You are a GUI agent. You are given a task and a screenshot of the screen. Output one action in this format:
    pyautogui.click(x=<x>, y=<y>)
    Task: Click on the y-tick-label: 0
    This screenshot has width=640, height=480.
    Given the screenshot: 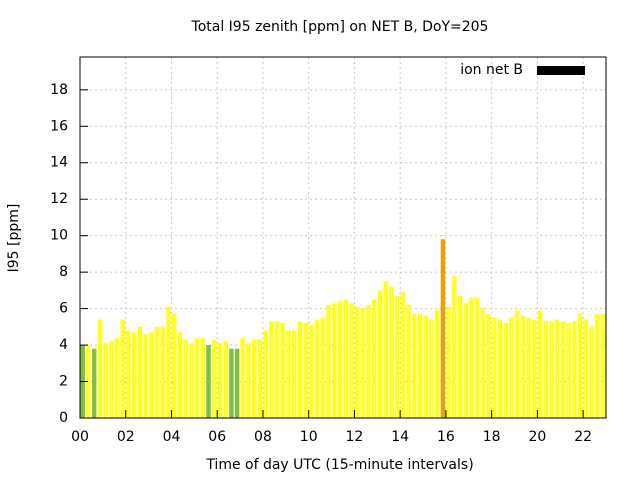 What is the action you would take?
    pyautogui.click(x=63, y=418)
    